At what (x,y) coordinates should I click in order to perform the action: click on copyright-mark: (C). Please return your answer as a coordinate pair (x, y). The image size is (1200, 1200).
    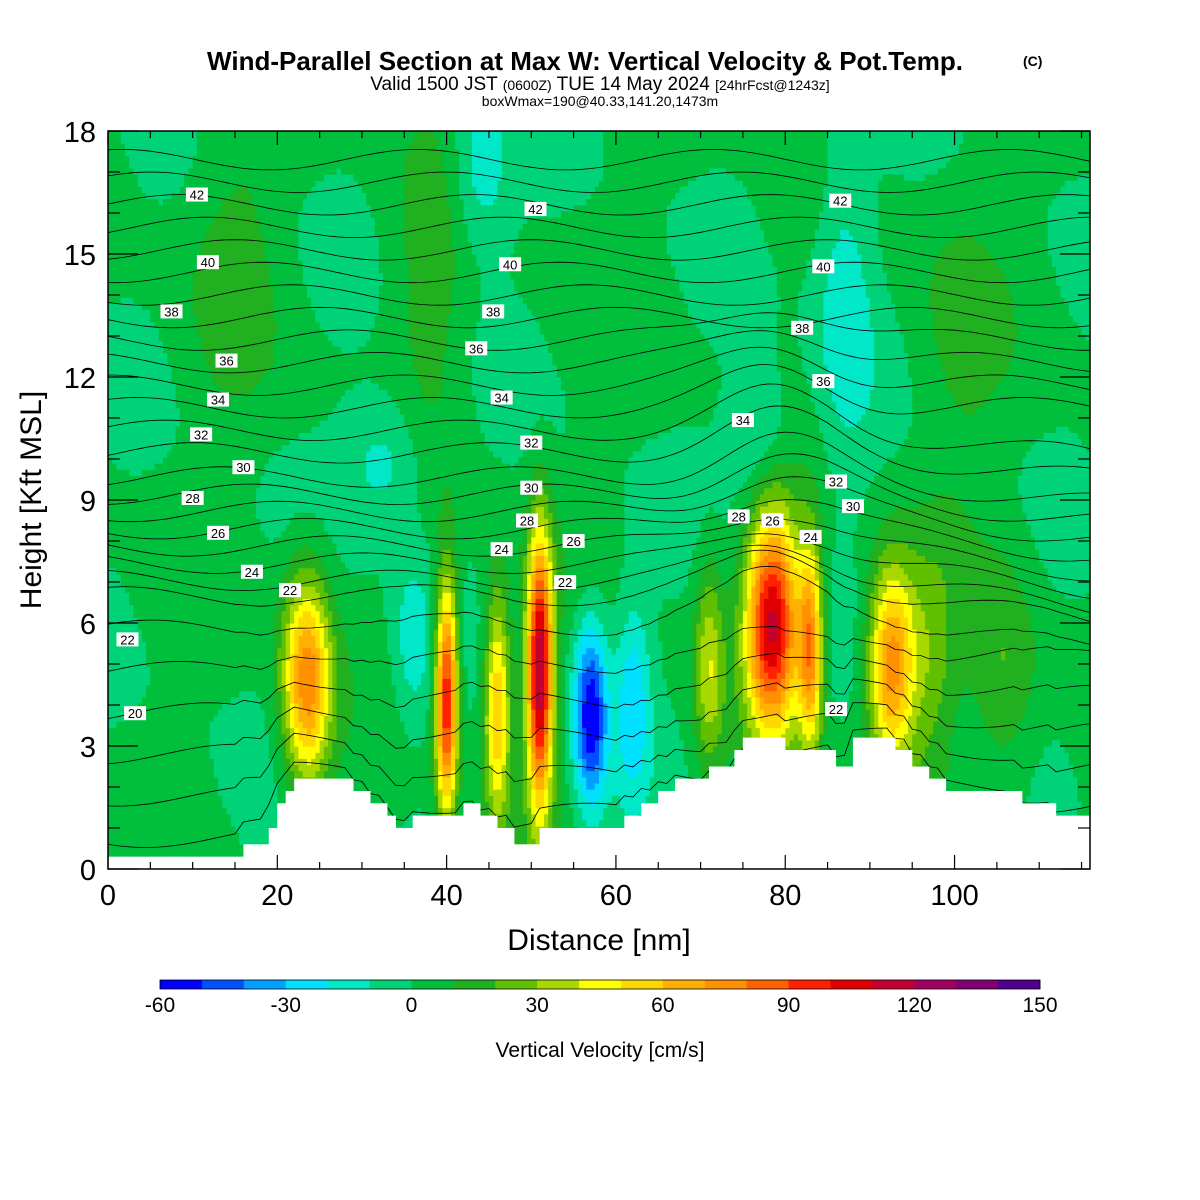
    Looking at the image, I should click on (1032, 61).